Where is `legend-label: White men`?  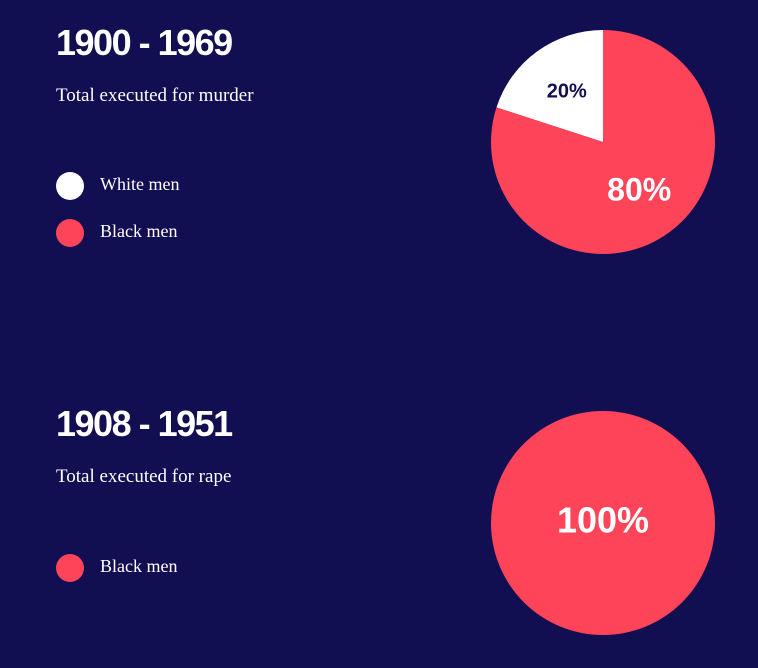 legend-label: White men is located at coordinates (139, 184).